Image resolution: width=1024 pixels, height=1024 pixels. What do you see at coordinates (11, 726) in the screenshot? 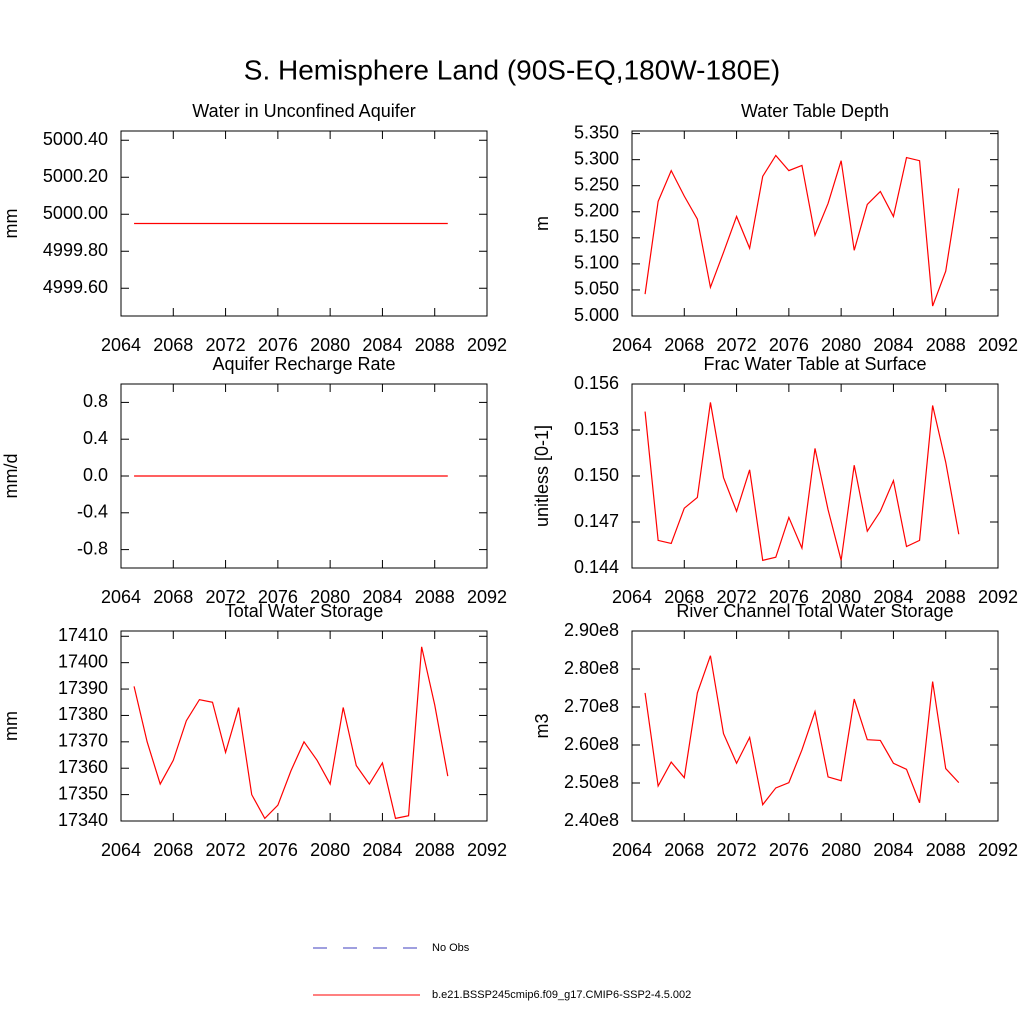
I see `y-axis-label: mm` at bounding box center [11, 726].